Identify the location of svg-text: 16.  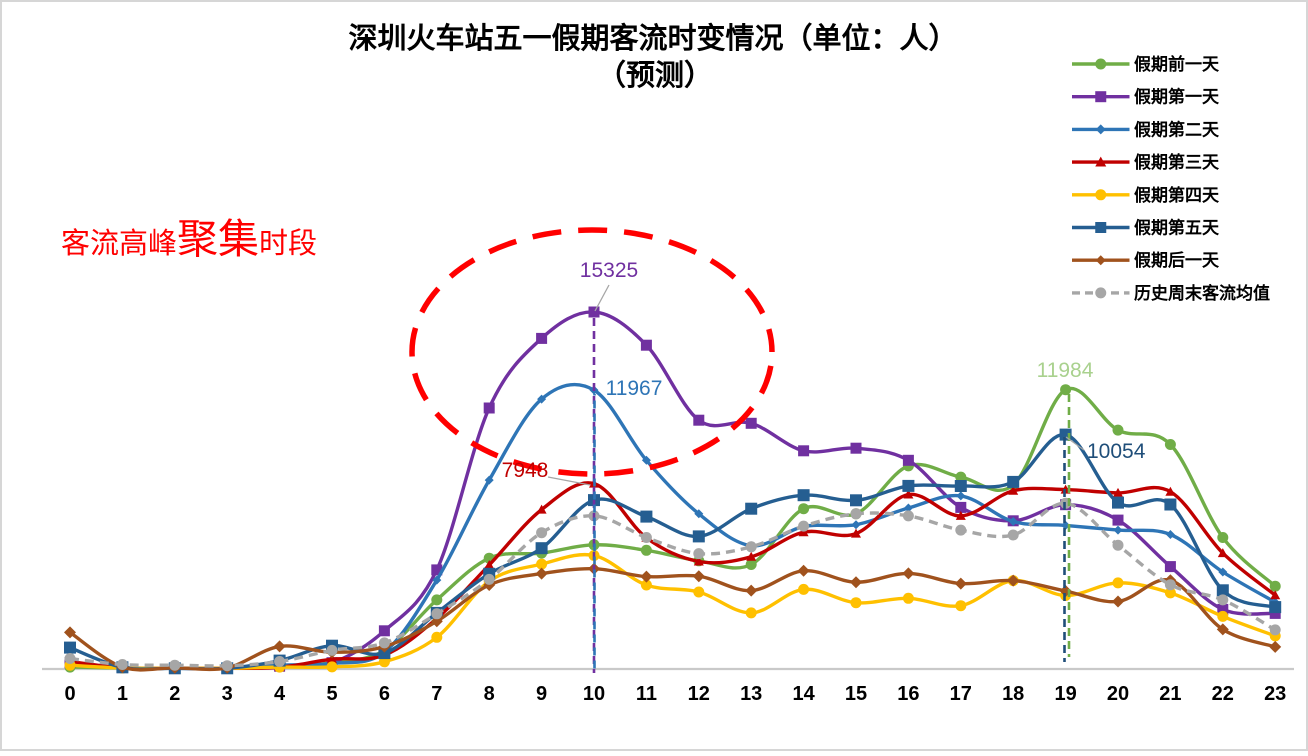
(908, 694).